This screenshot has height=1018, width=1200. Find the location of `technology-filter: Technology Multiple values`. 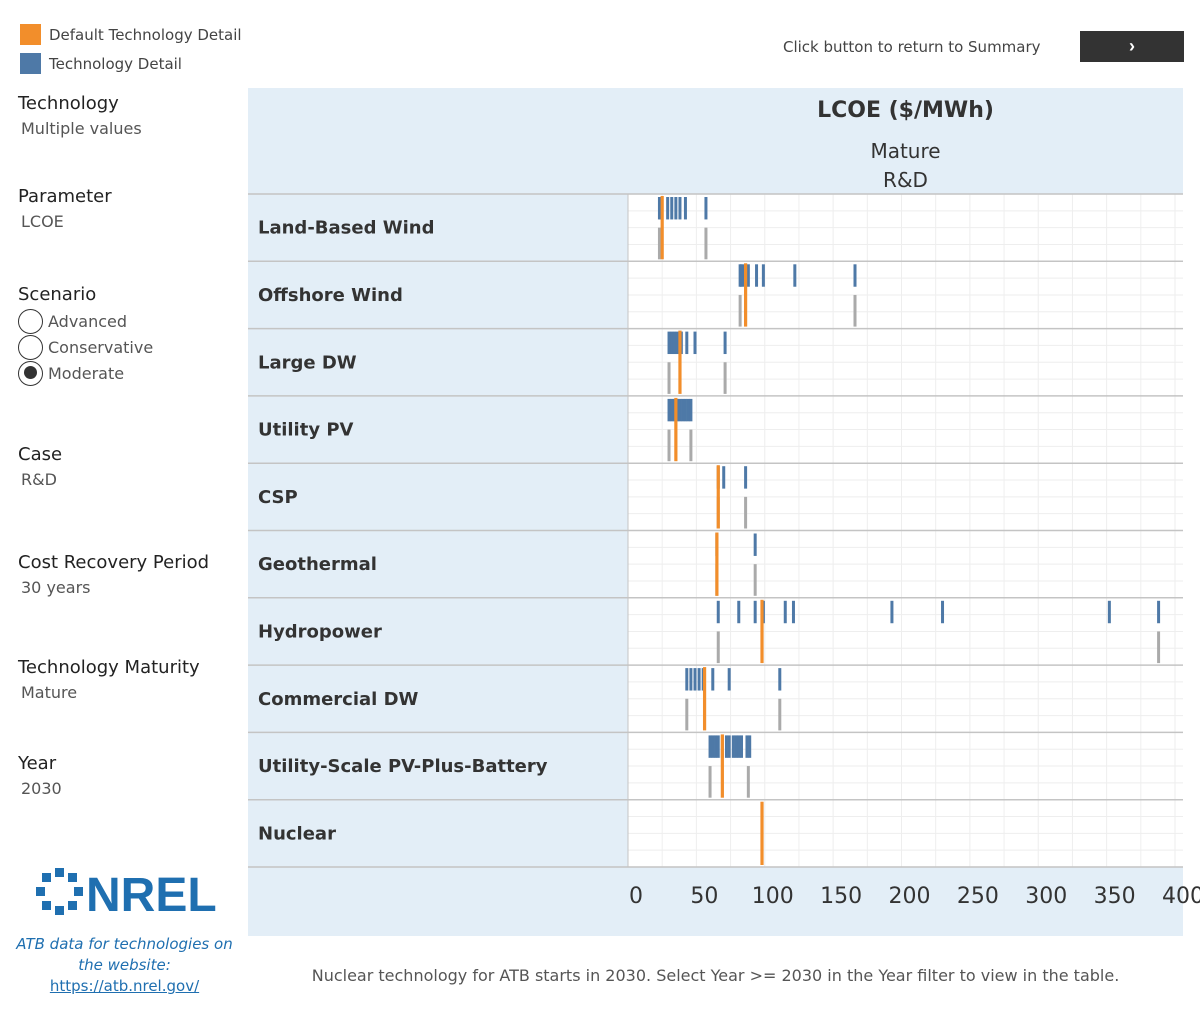

technology-filter: Technology Multiple values is located at coordinates (80, 115).